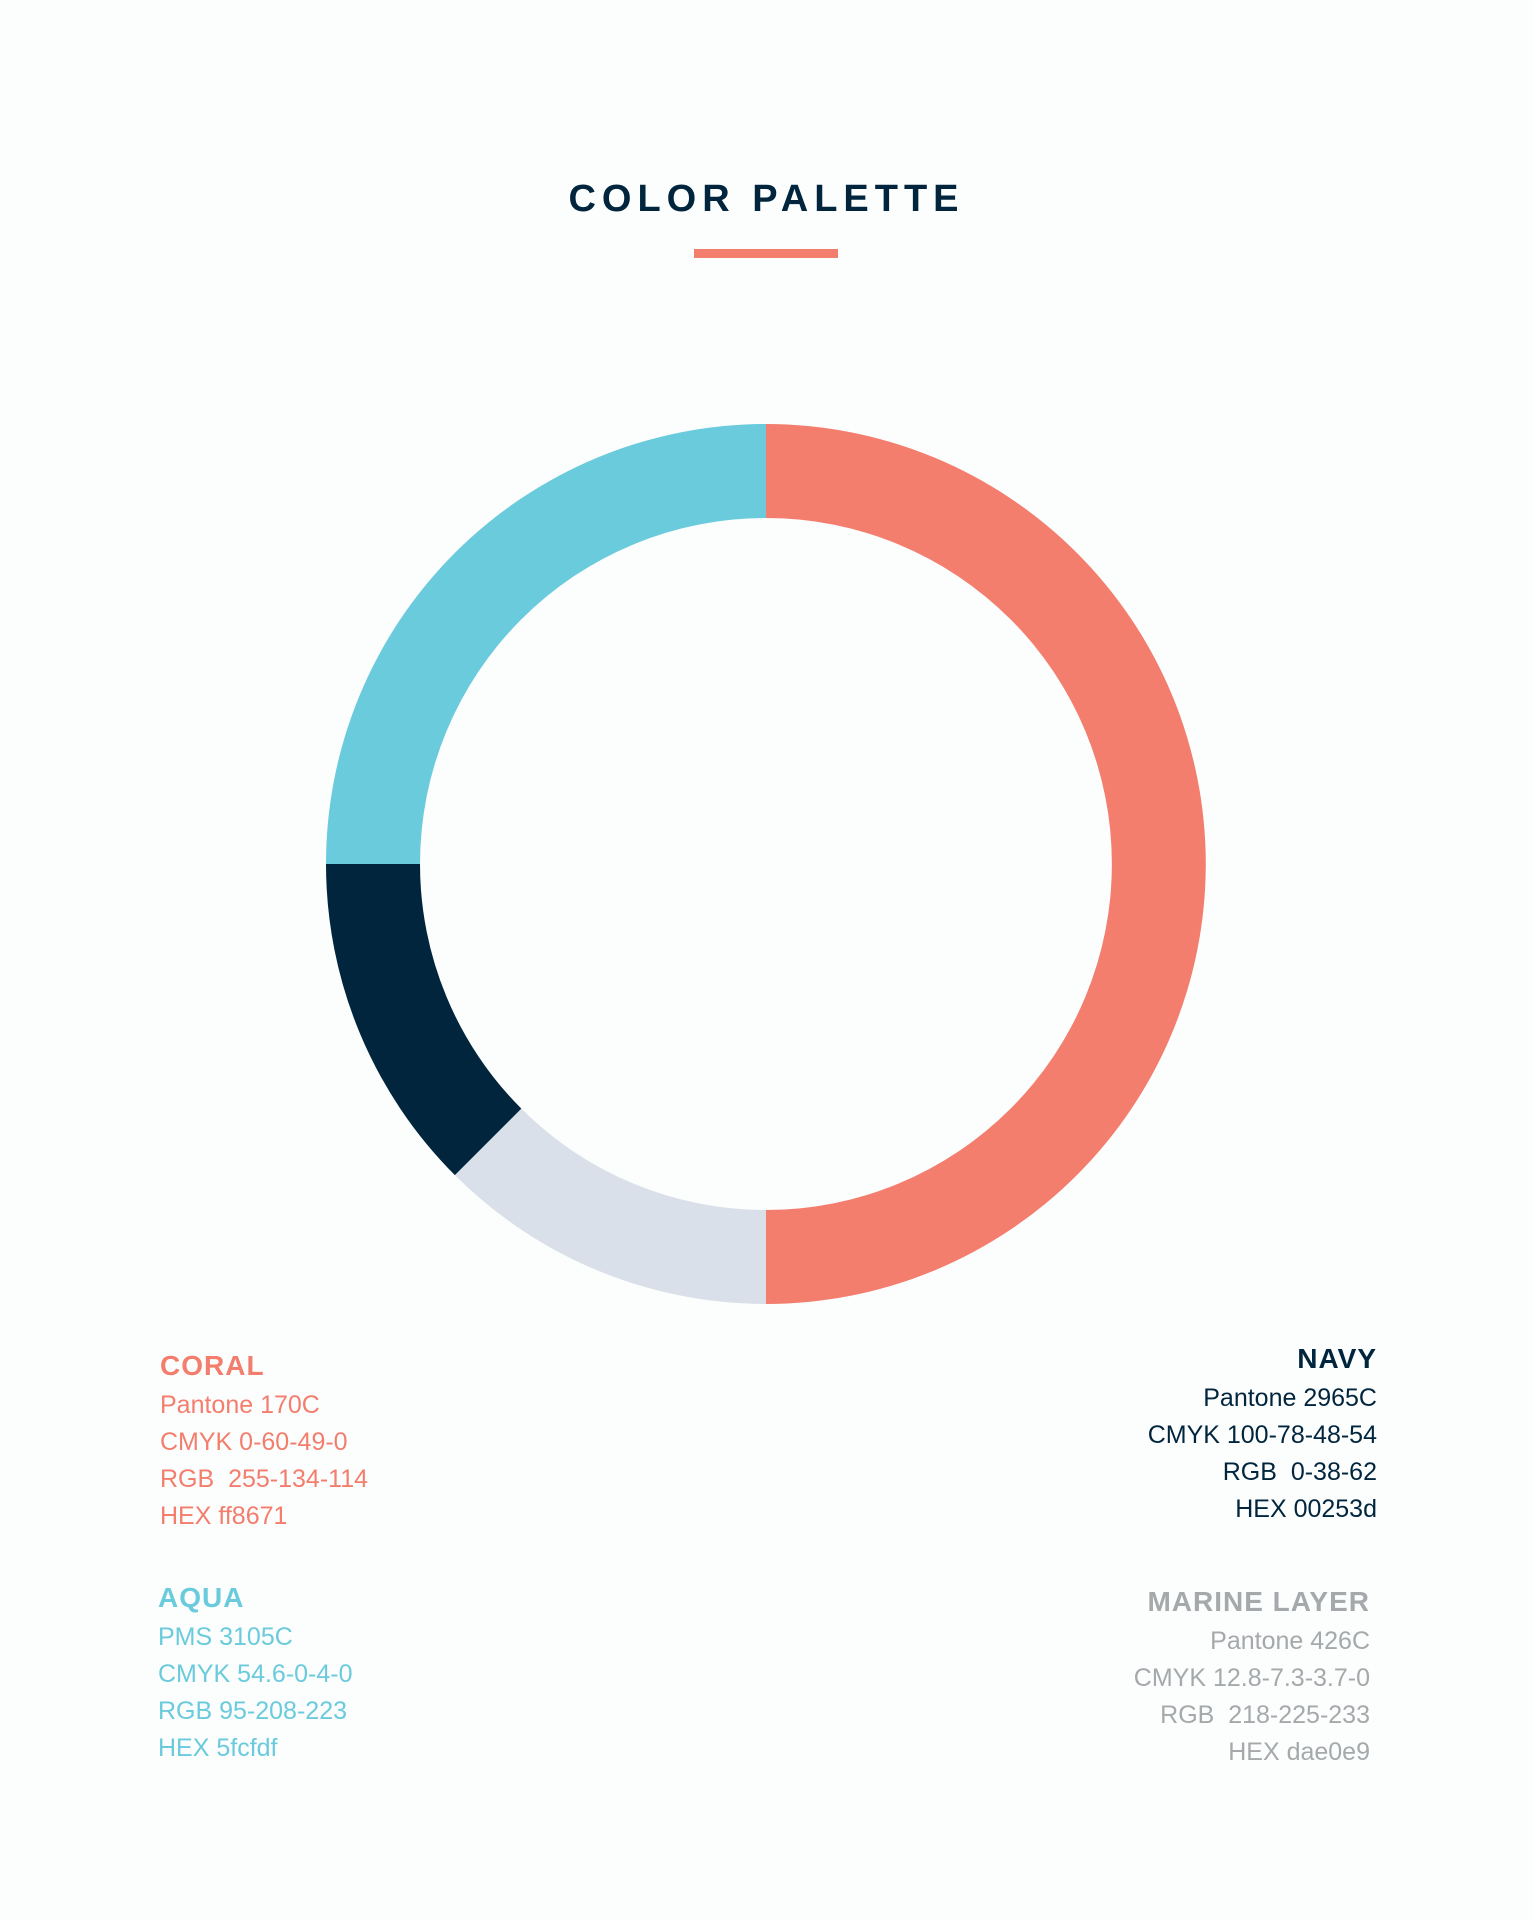  Describe the element at coordinates (1299, 1472) in the screenshot. I see `swatch-navy-rgb: RGB 0-38-62` at that location.